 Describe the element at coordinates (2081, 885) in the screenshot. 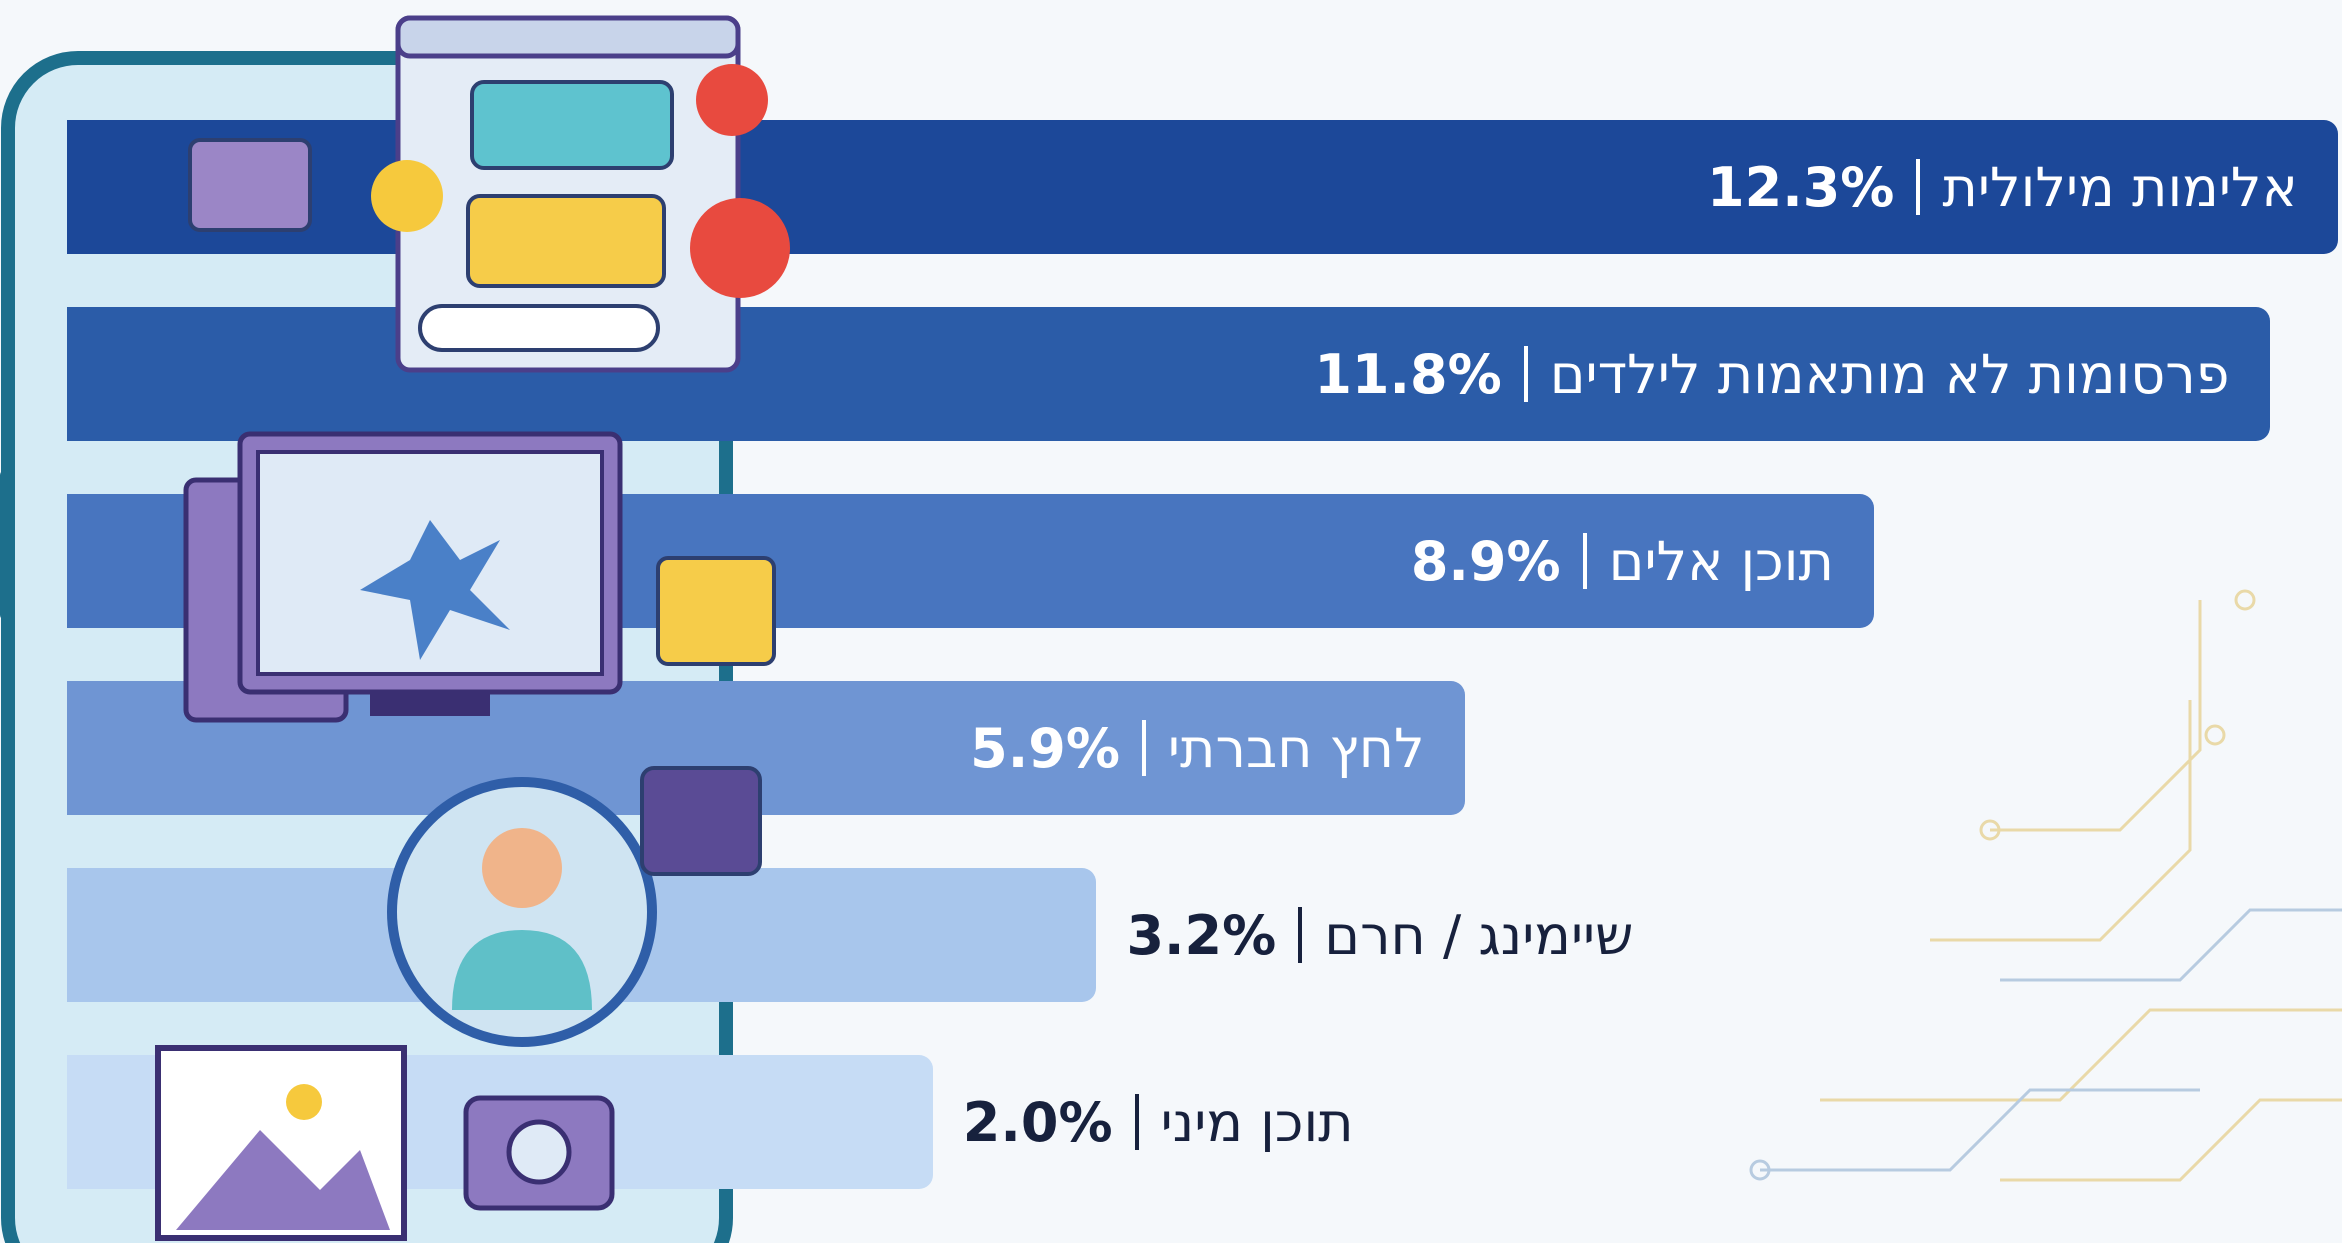

I see `circuit-lines` at that location.